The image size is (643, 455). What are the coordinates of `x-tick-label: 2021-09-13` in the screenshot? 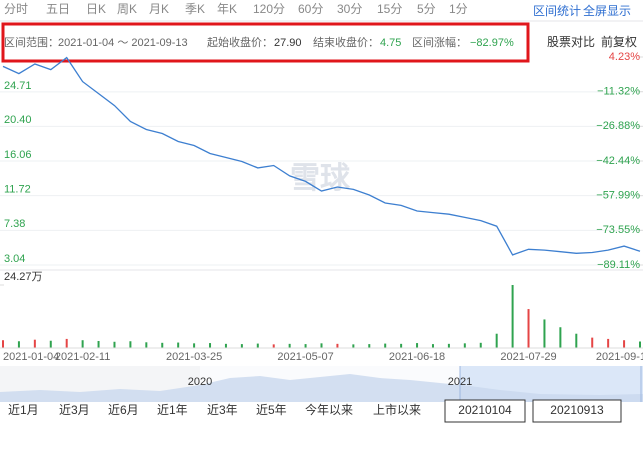 It's located at (619, 357).